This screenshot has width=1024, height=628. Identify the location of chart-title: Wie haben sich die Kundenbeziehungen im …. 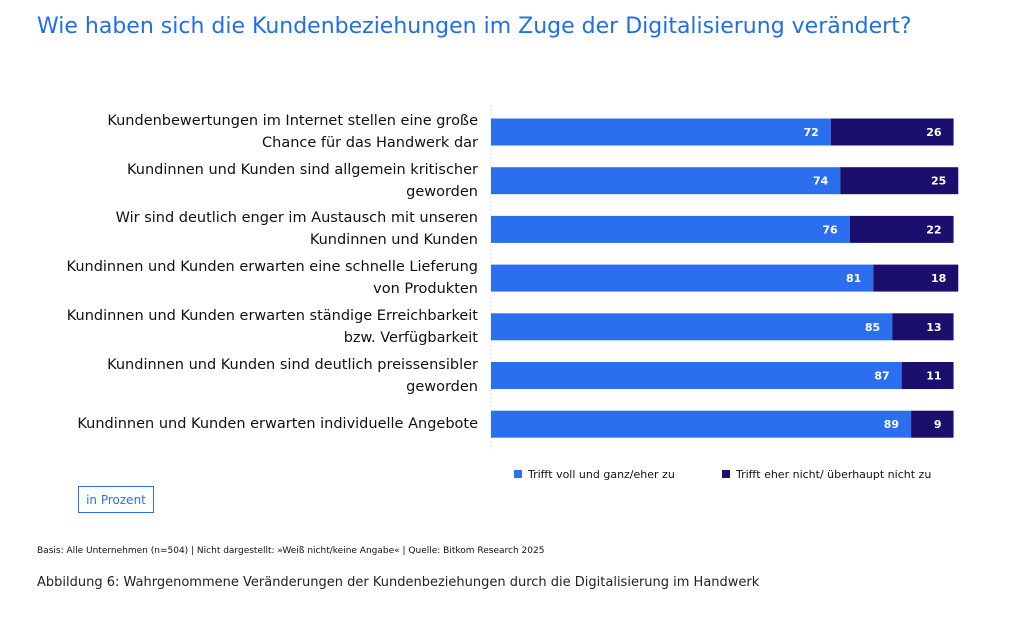
(474, 26).